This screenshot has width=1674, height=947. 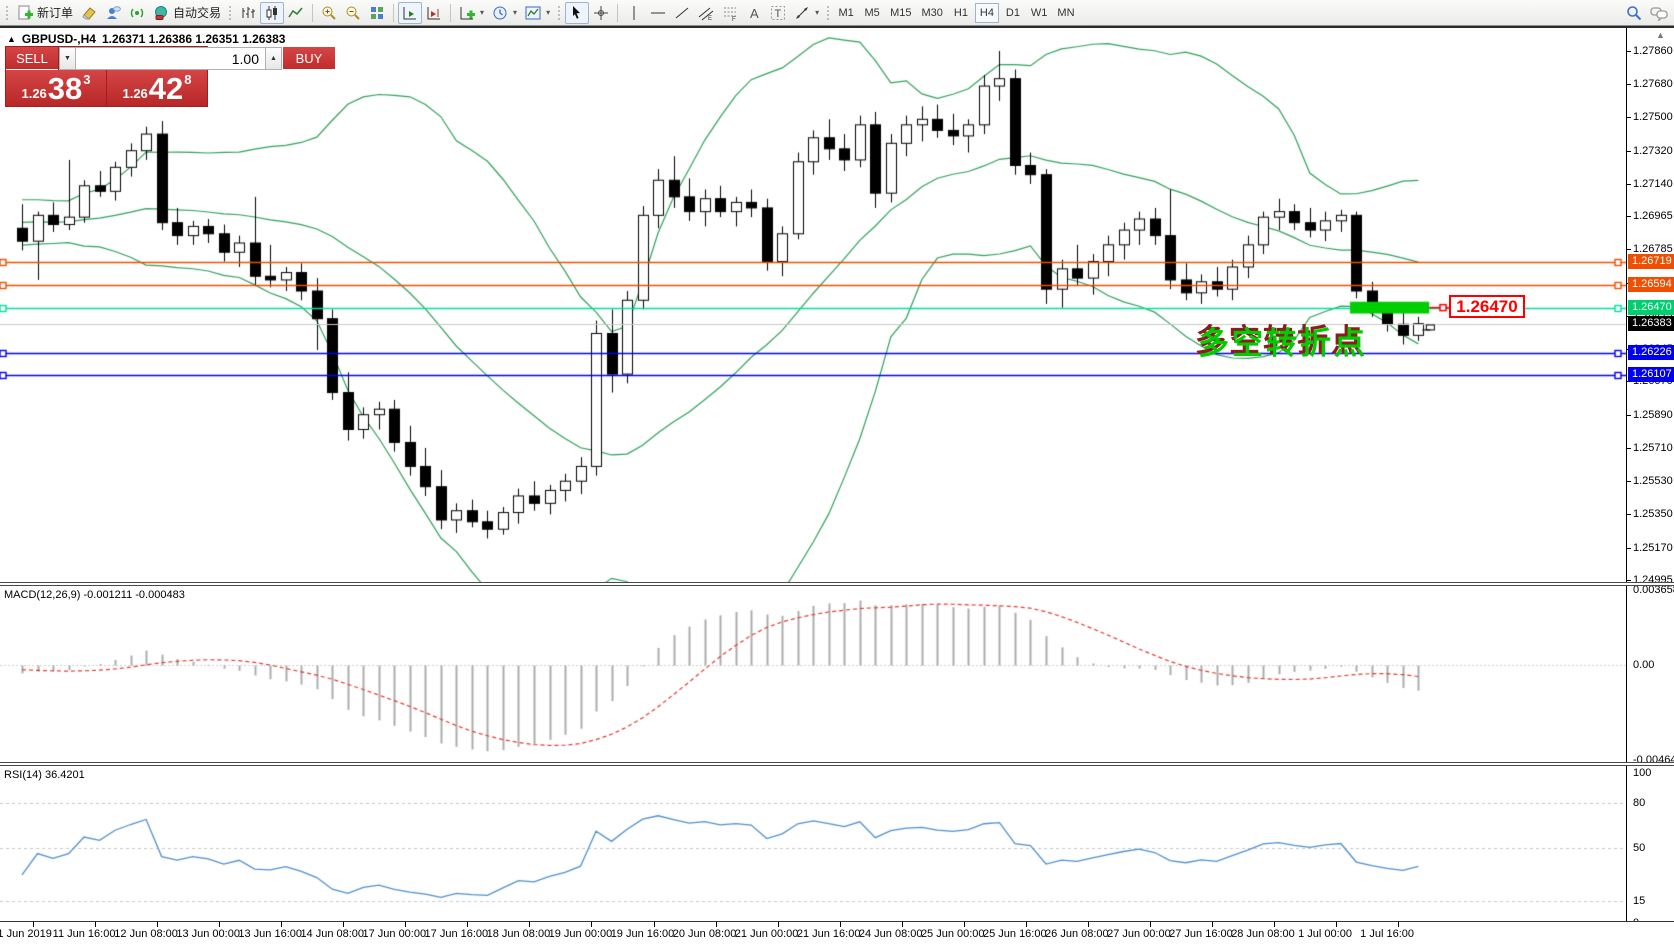 I want to click on signal-button, so click(x=137, y=13).